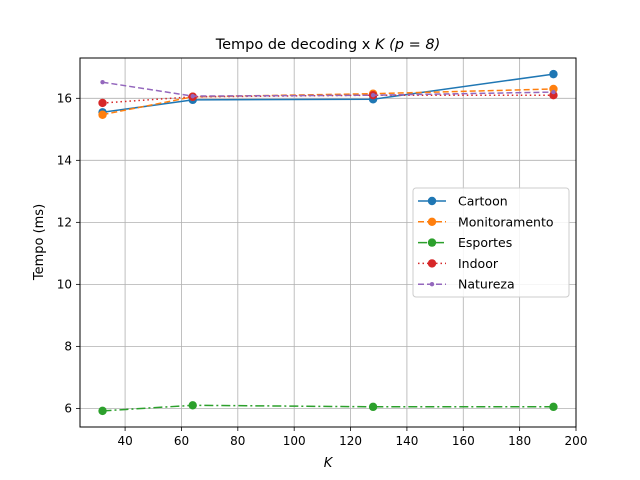 This screenshot has width=640, height=480. What do you see at coordinates (64, 98) in the screenshot?
I see `y-tick-label: 16` at bounding box center [64, 98].